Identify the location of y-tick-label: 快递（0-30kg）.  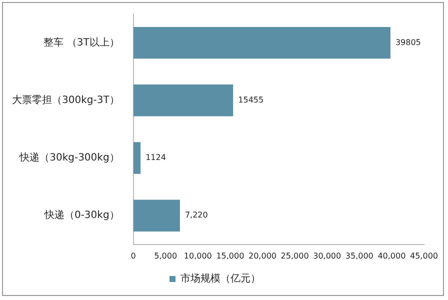
(81, 215).